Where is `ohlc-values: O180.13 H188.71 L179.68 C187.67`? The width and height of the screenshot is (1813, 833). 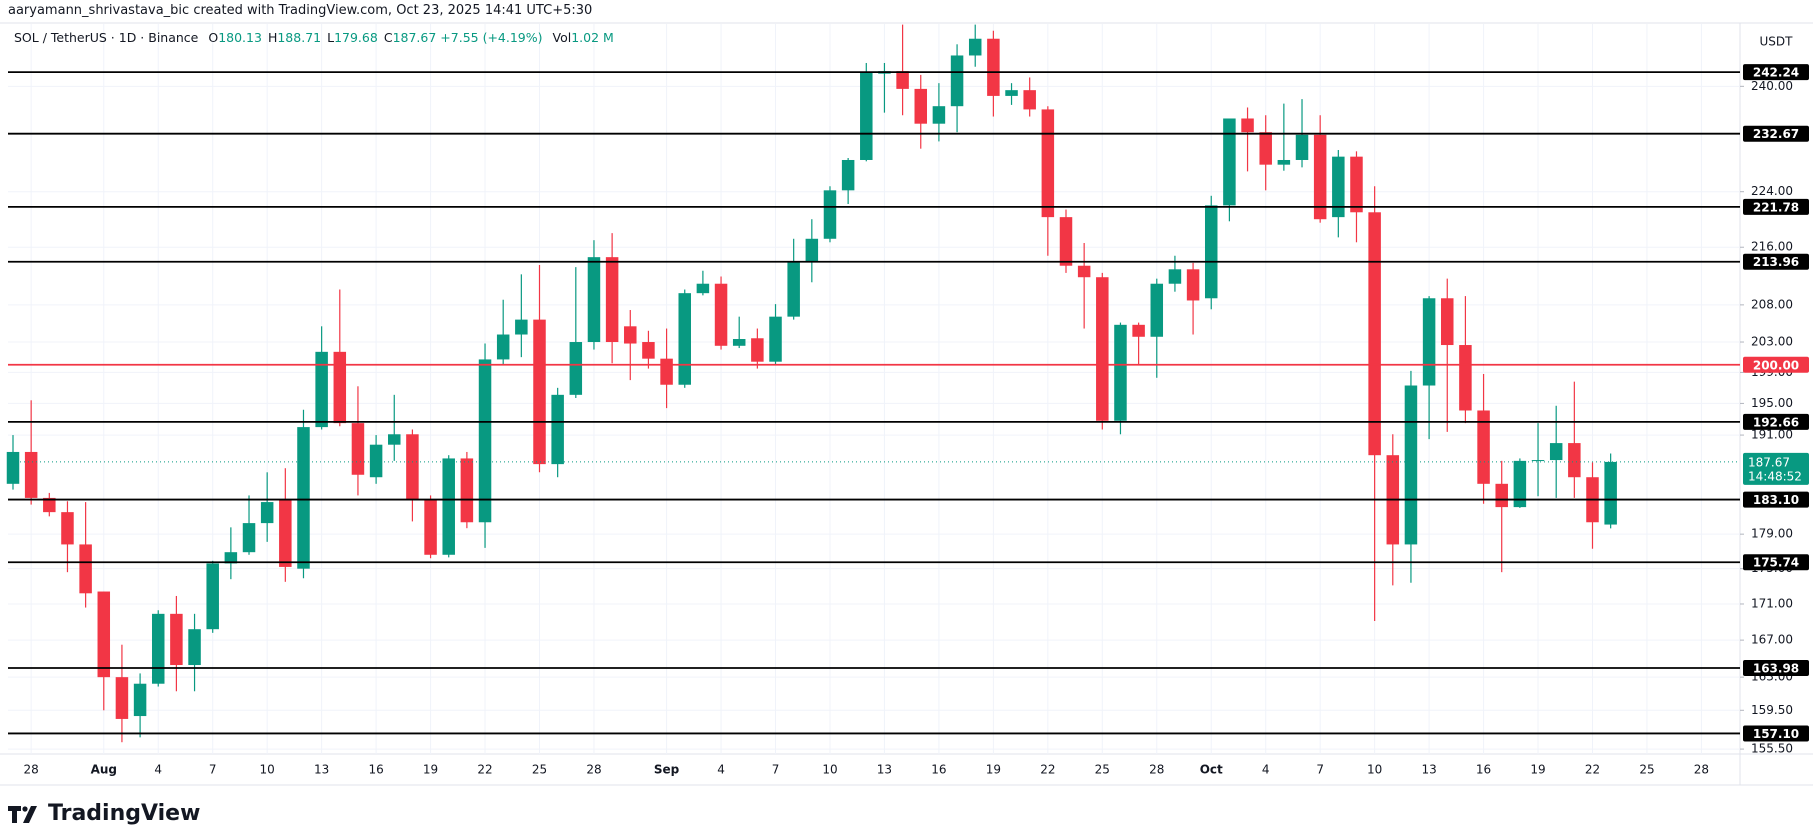
ohlc-values: O180.13 H188.71 L179.68 C187.67 is located at coordinates (319, 37).